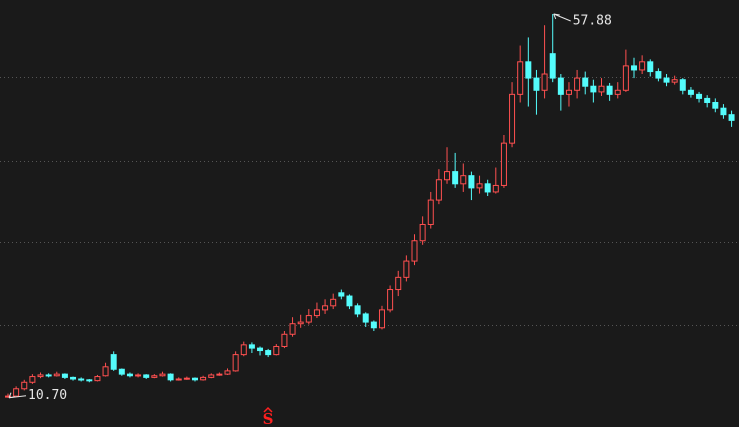  What do you see at coordinates (268, 409) in the screenshot?
I see `signal-hat` at bounding box center [268, 409].